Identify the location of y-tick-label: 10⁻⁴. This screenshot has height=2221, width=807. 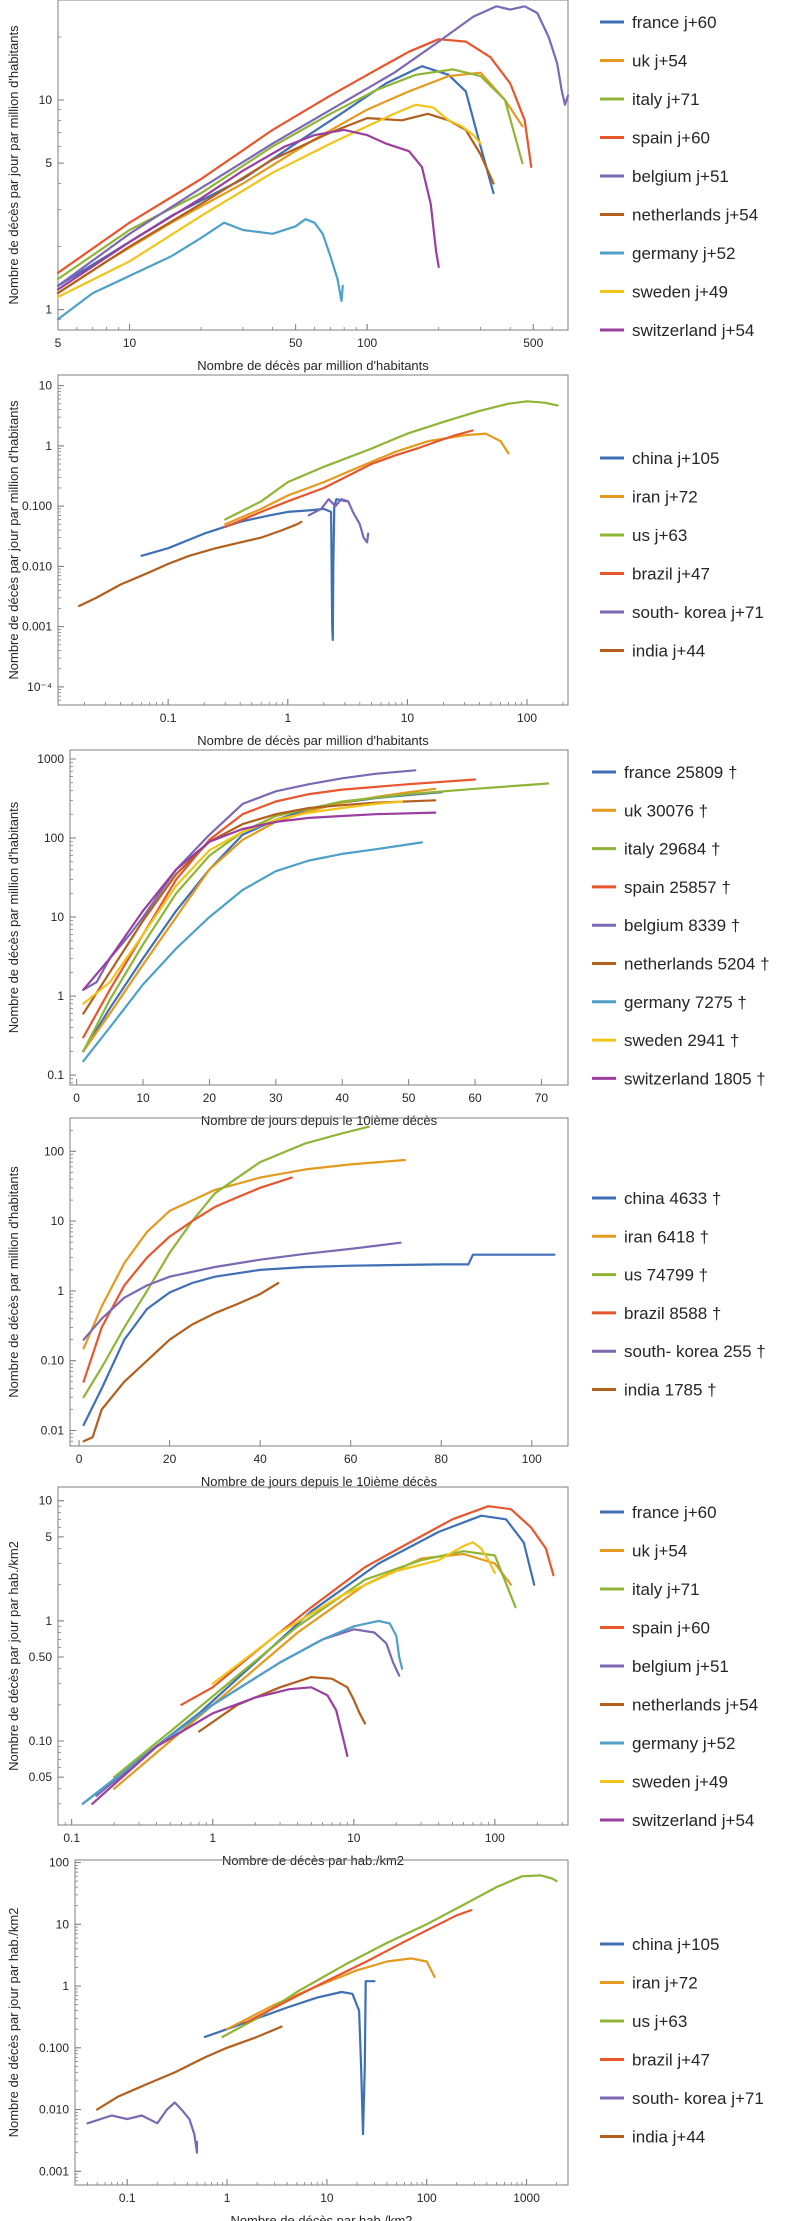
(39, 687).